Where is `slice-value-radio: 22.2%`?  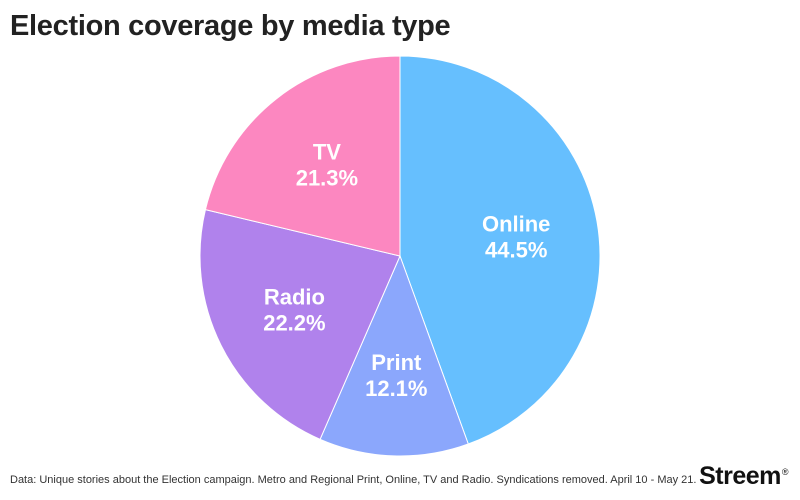 slice-value-radio: 22.2% is located at coordinates (294, 323).